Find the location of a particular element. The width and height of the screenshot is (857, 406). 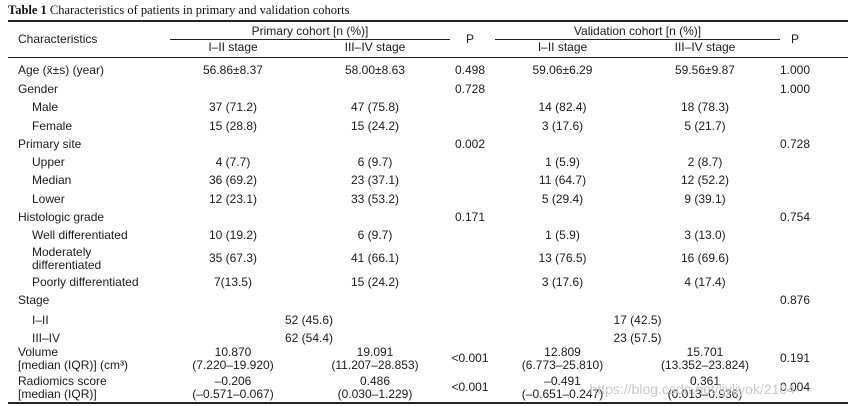

row-label: Radiomics score is located at coordinates (62, 381).